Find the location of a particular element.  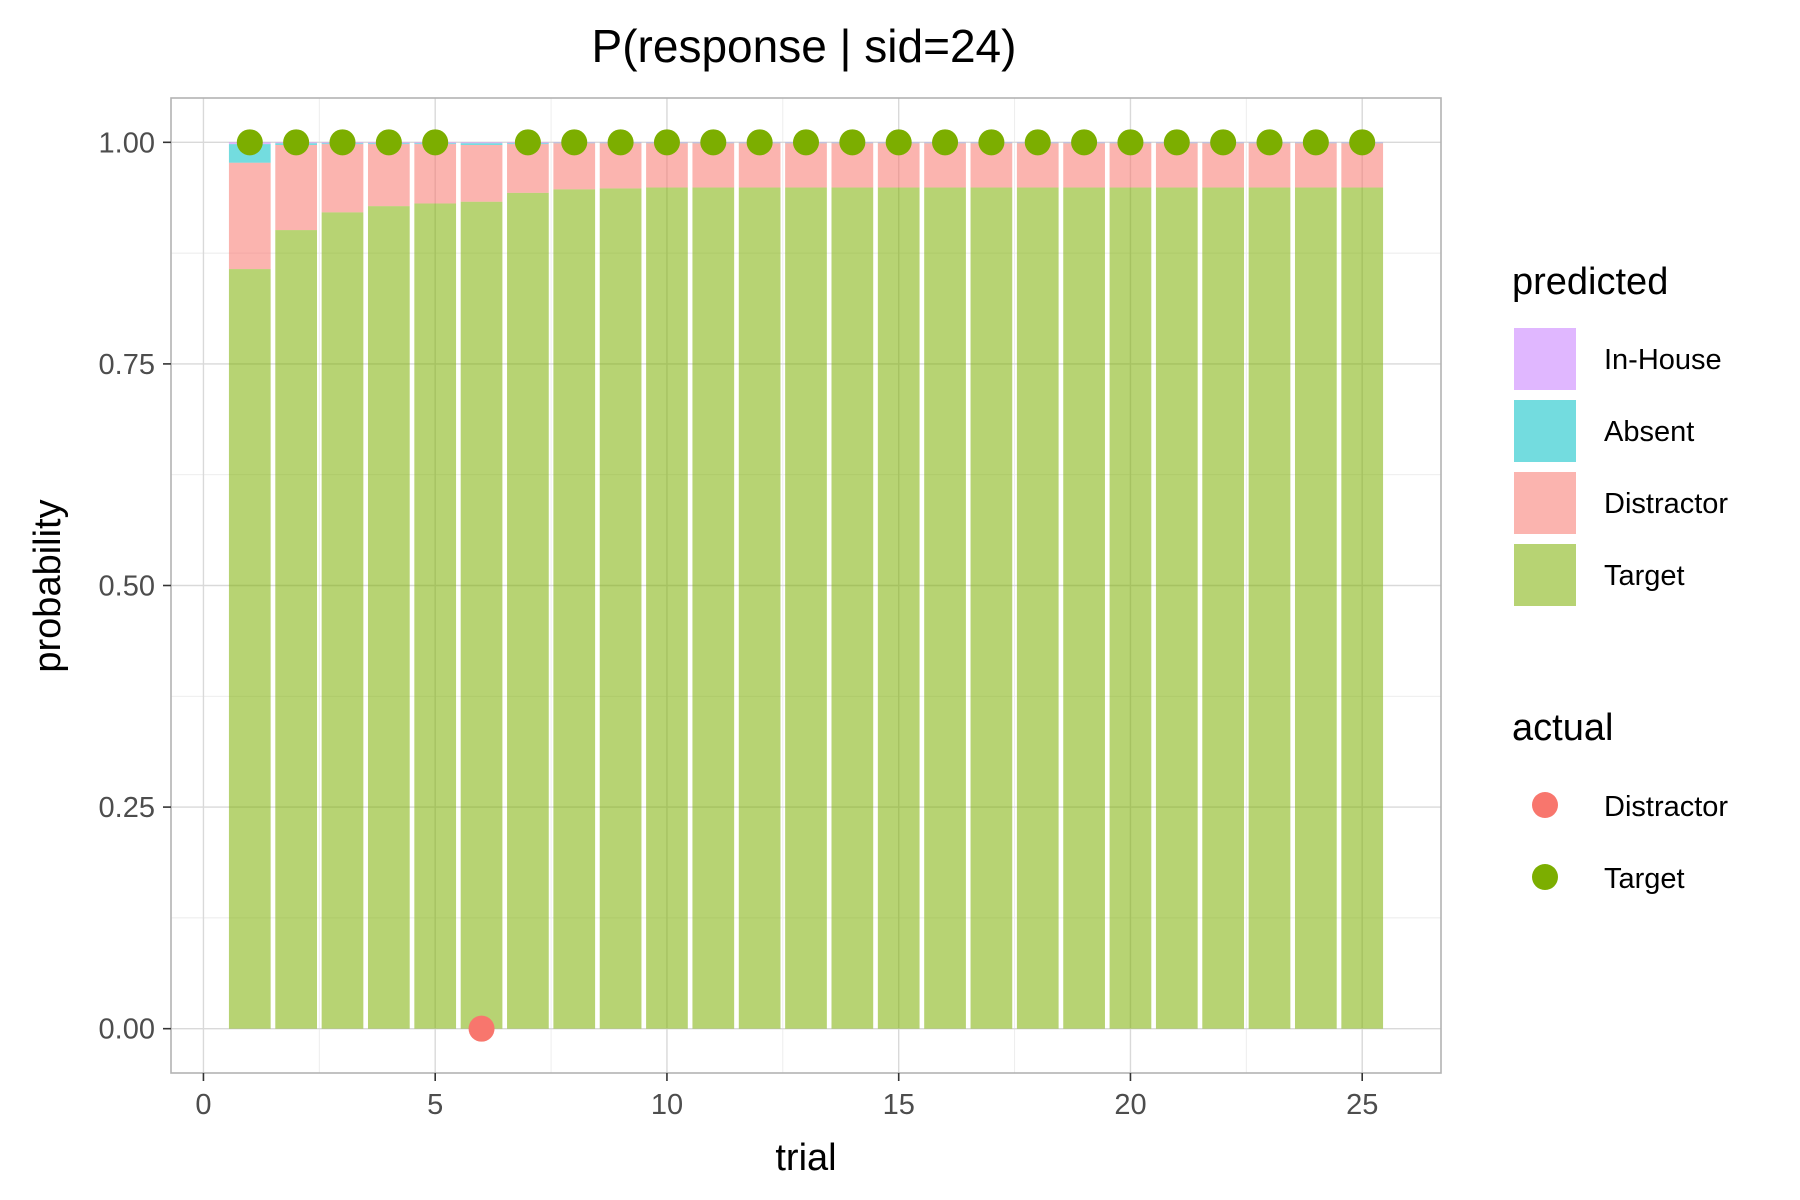

x-axis-ticks: 0 5 10 15 20 25 is located at coordinates (786, 1097).